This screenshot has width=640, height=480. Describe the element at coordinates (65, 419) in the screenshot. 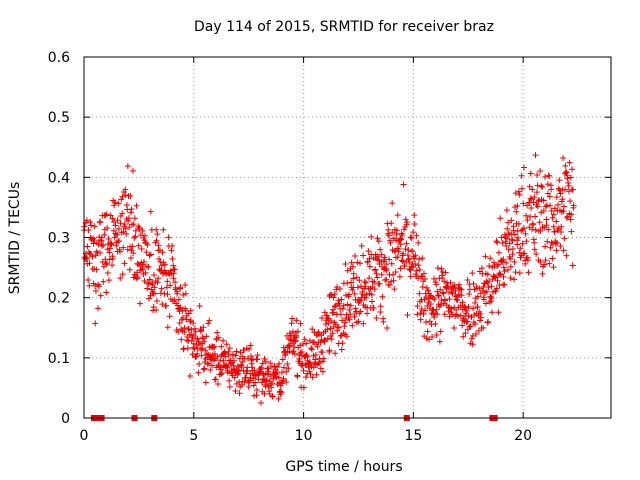

I see `y-tick-label: 0` at that location.